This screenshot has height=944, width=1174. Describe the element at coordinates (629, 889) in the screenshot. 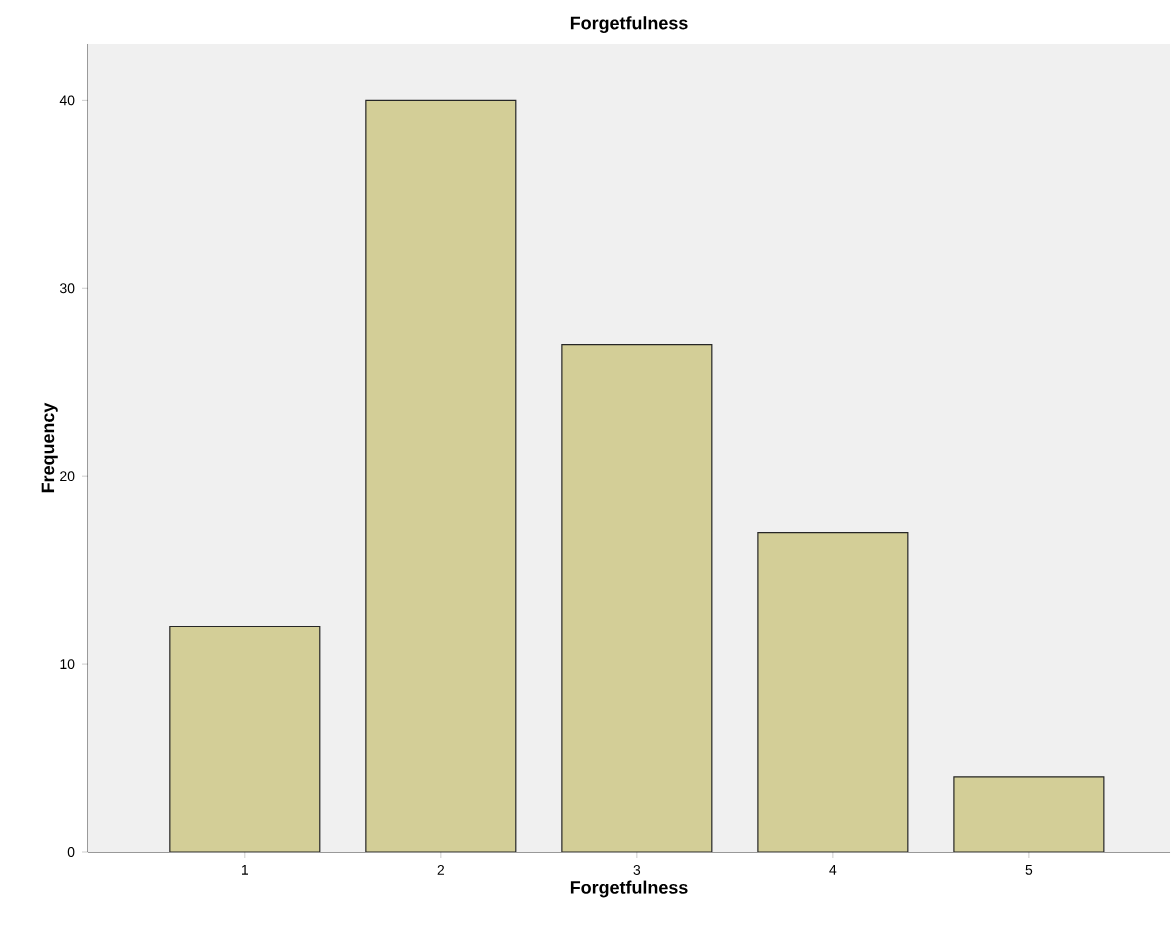

I see `x-axis-title: Forgetfulness` at that location.